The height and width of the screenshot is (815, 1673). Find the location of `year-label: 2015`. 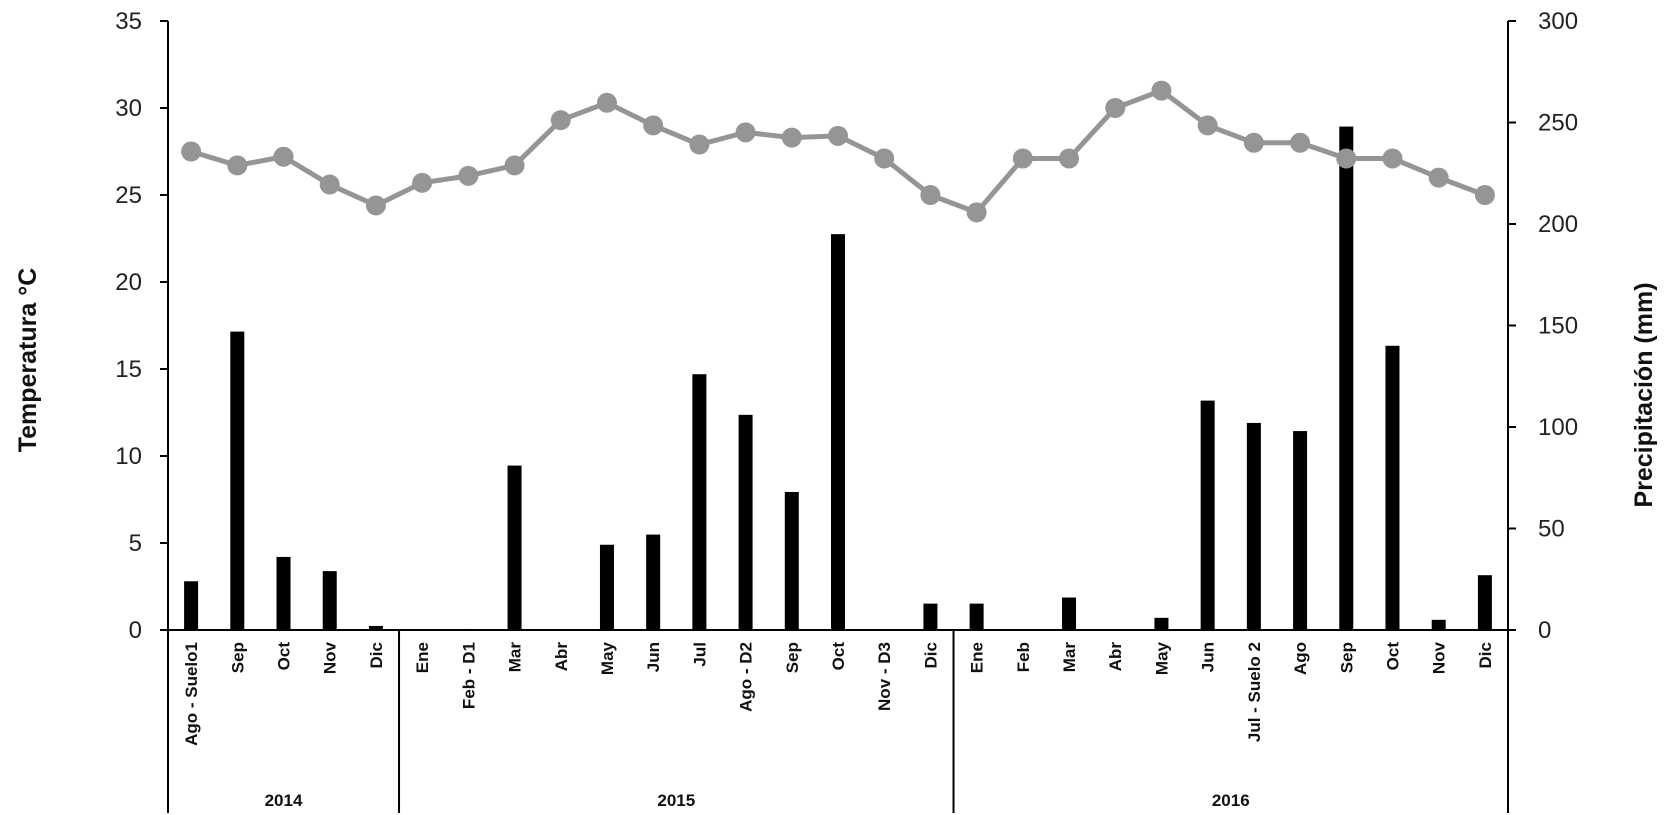

year-label: 2015 is located at coordinates (676, 800).